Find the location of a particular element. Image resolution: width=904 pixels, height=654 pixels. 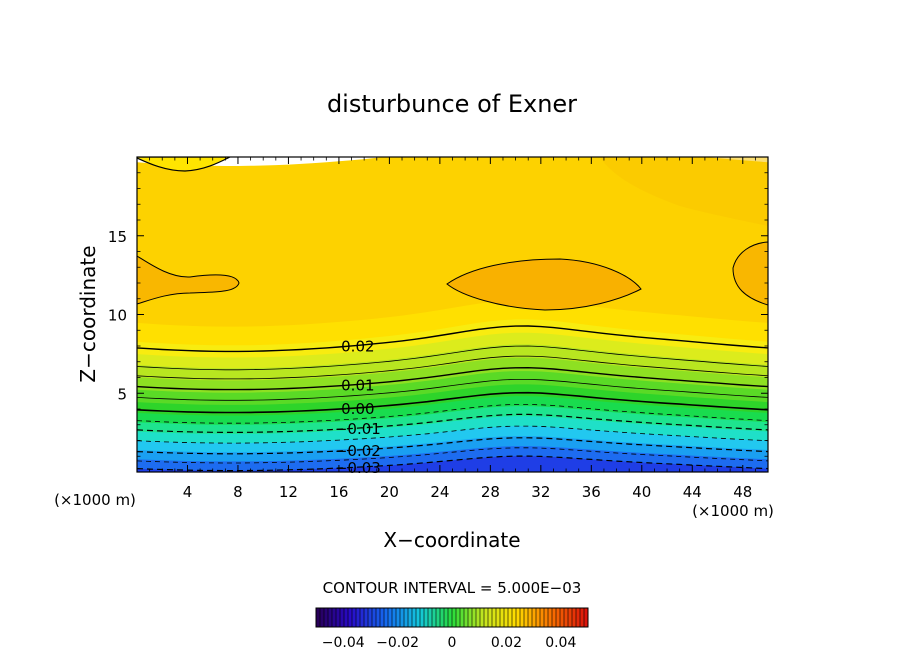

colorbar-tick-label: 0 is located at coordinates (452, 643).